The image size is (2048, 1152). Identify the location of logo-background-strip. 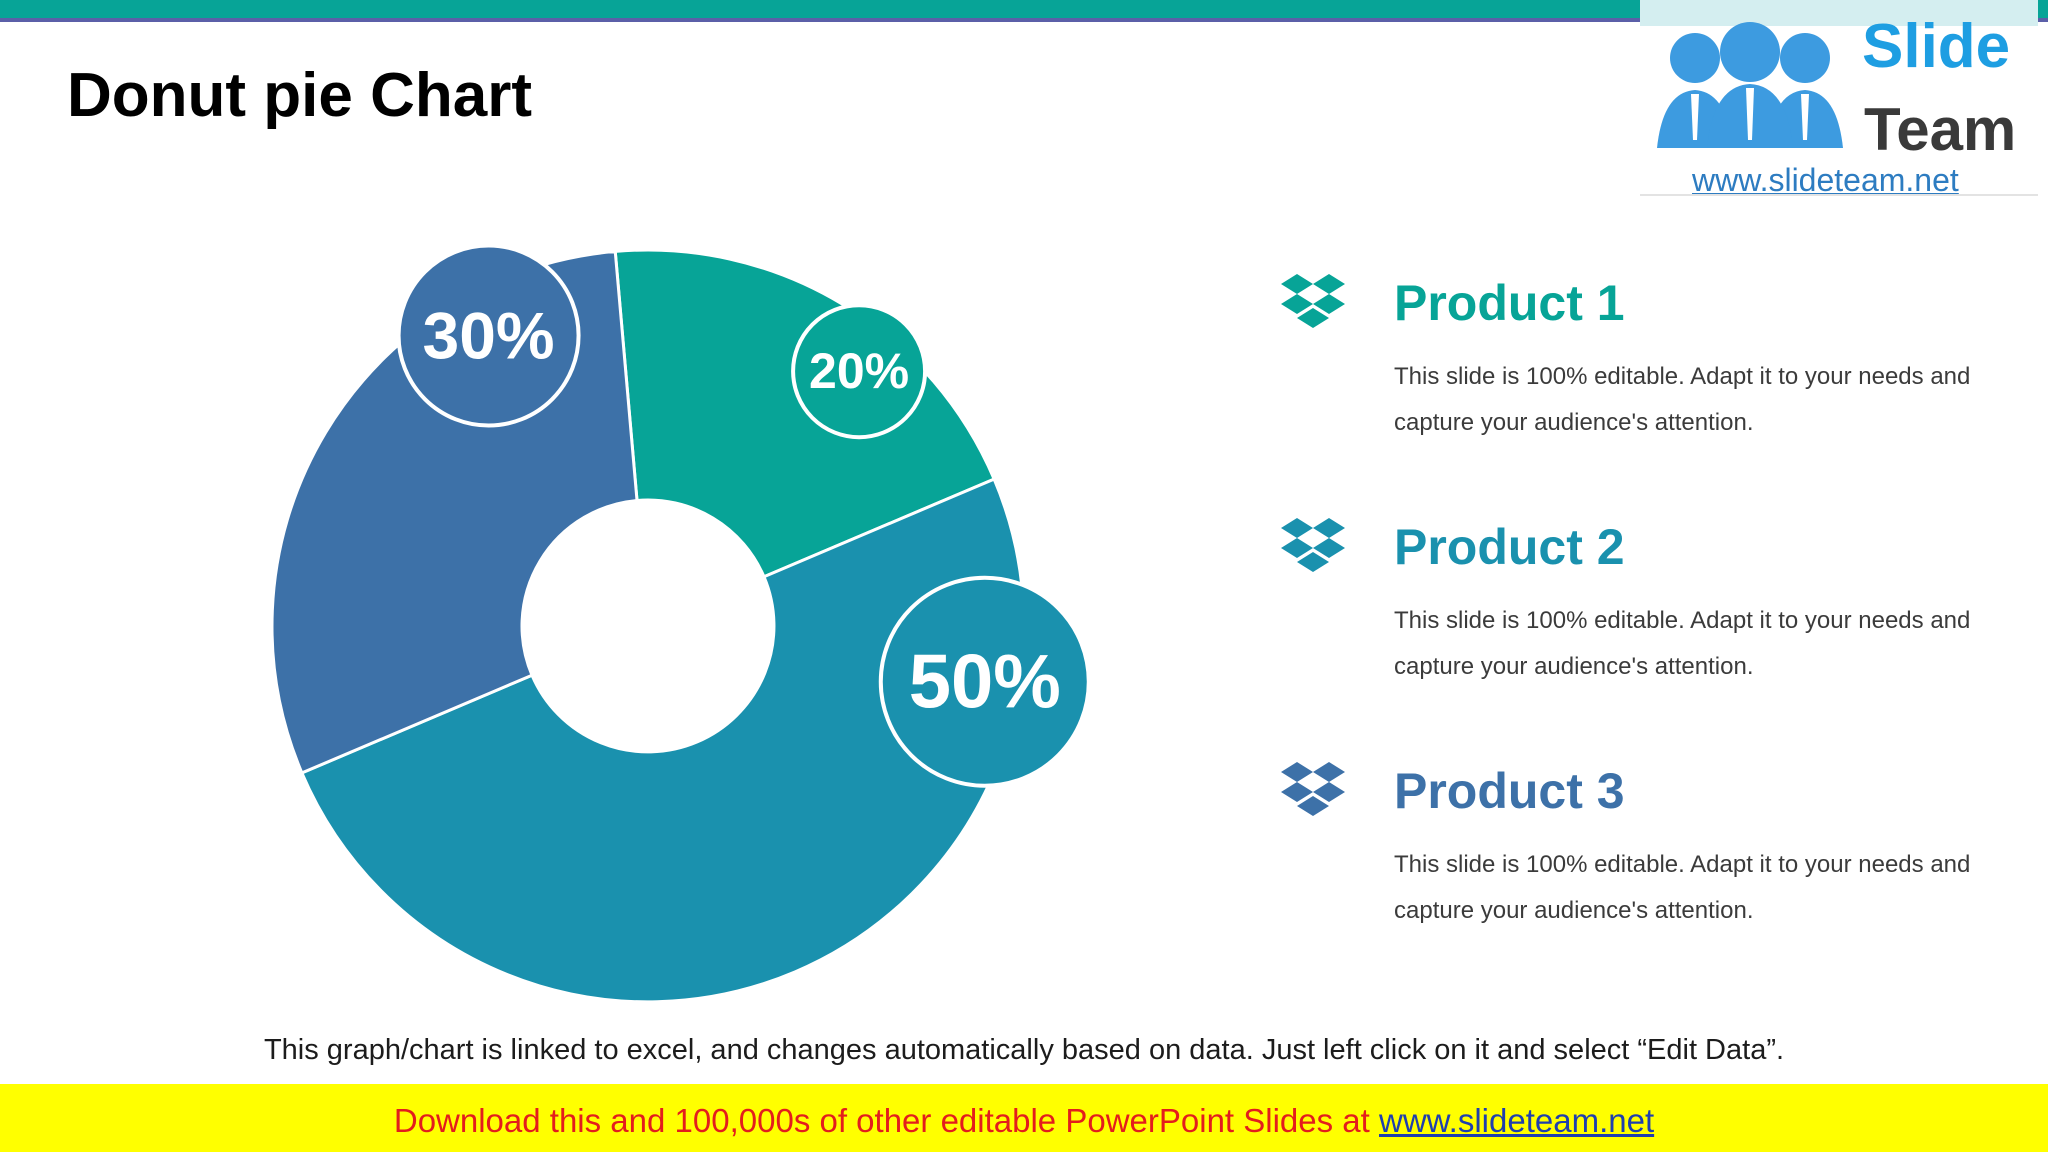
(1839, 13).